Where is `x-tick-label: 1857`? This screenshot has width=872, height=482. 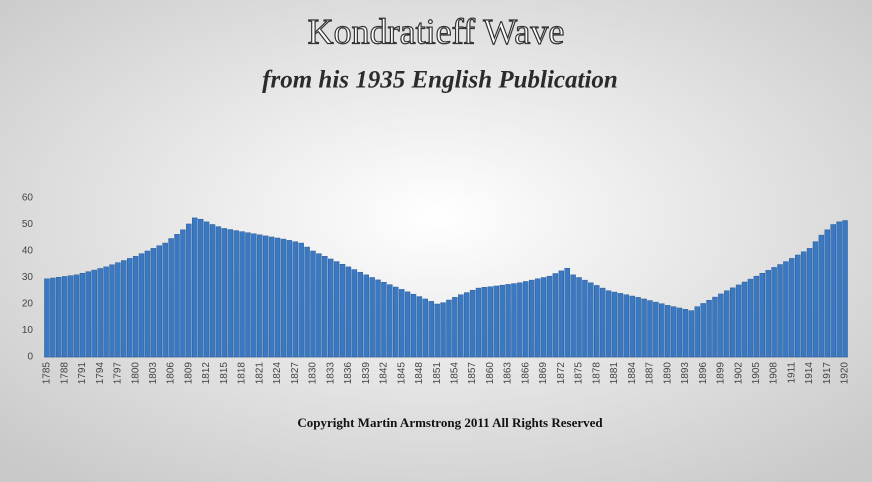
x-tick-label: 1857 is located at coordinates (472, 373).